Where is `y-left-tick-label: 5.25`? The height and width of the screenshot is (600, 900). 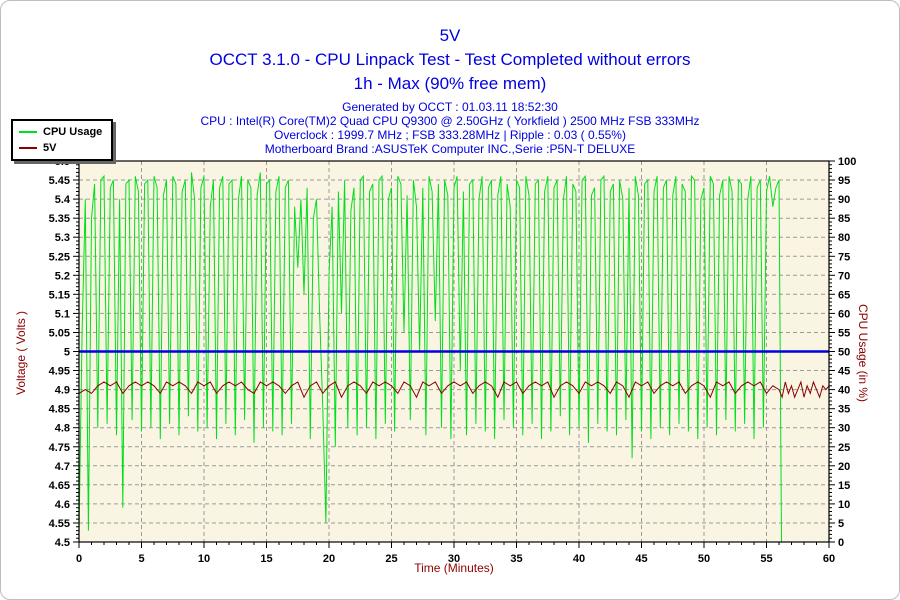 y-left-tick-label: 5.25 is located at coordinates (59, 257).